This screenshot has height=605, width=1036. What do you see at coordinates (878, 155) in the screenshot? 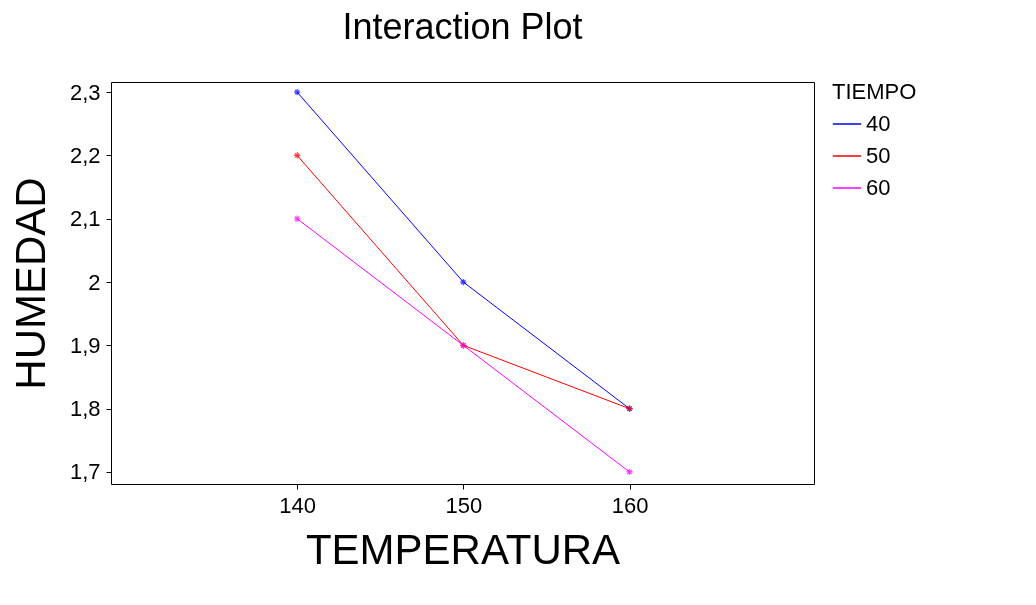
I see `legend-label: 50` at bounding box center [878, 155].